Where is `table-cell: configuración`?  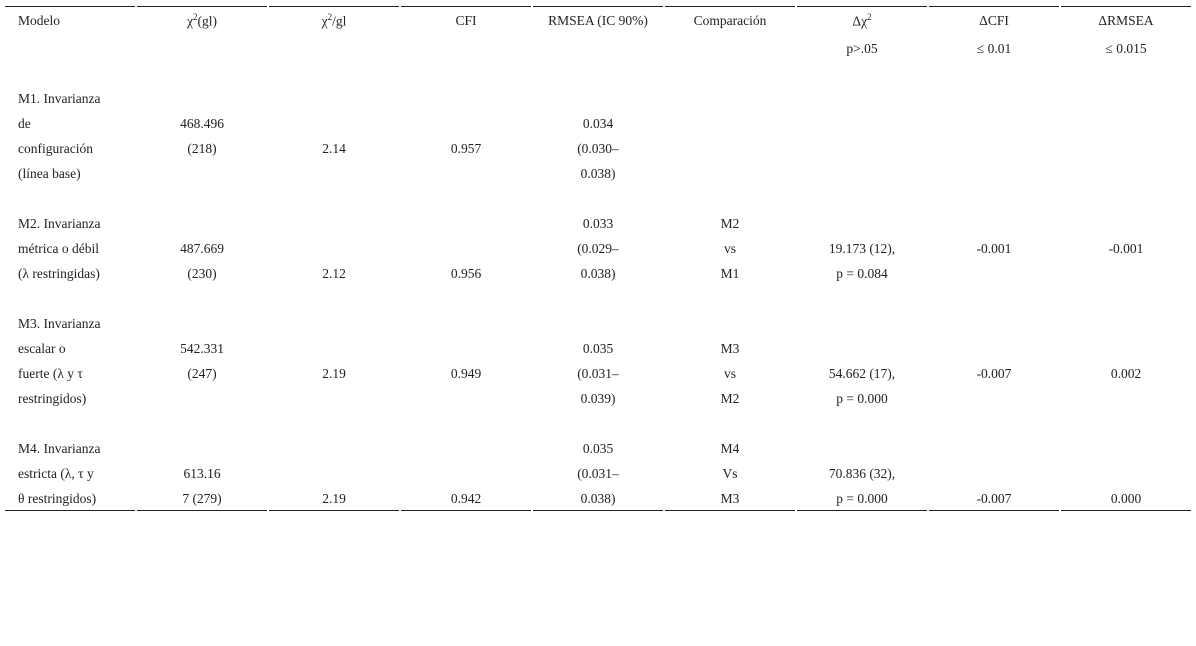
table-cell: configuración is located at coordinates (55, 148).